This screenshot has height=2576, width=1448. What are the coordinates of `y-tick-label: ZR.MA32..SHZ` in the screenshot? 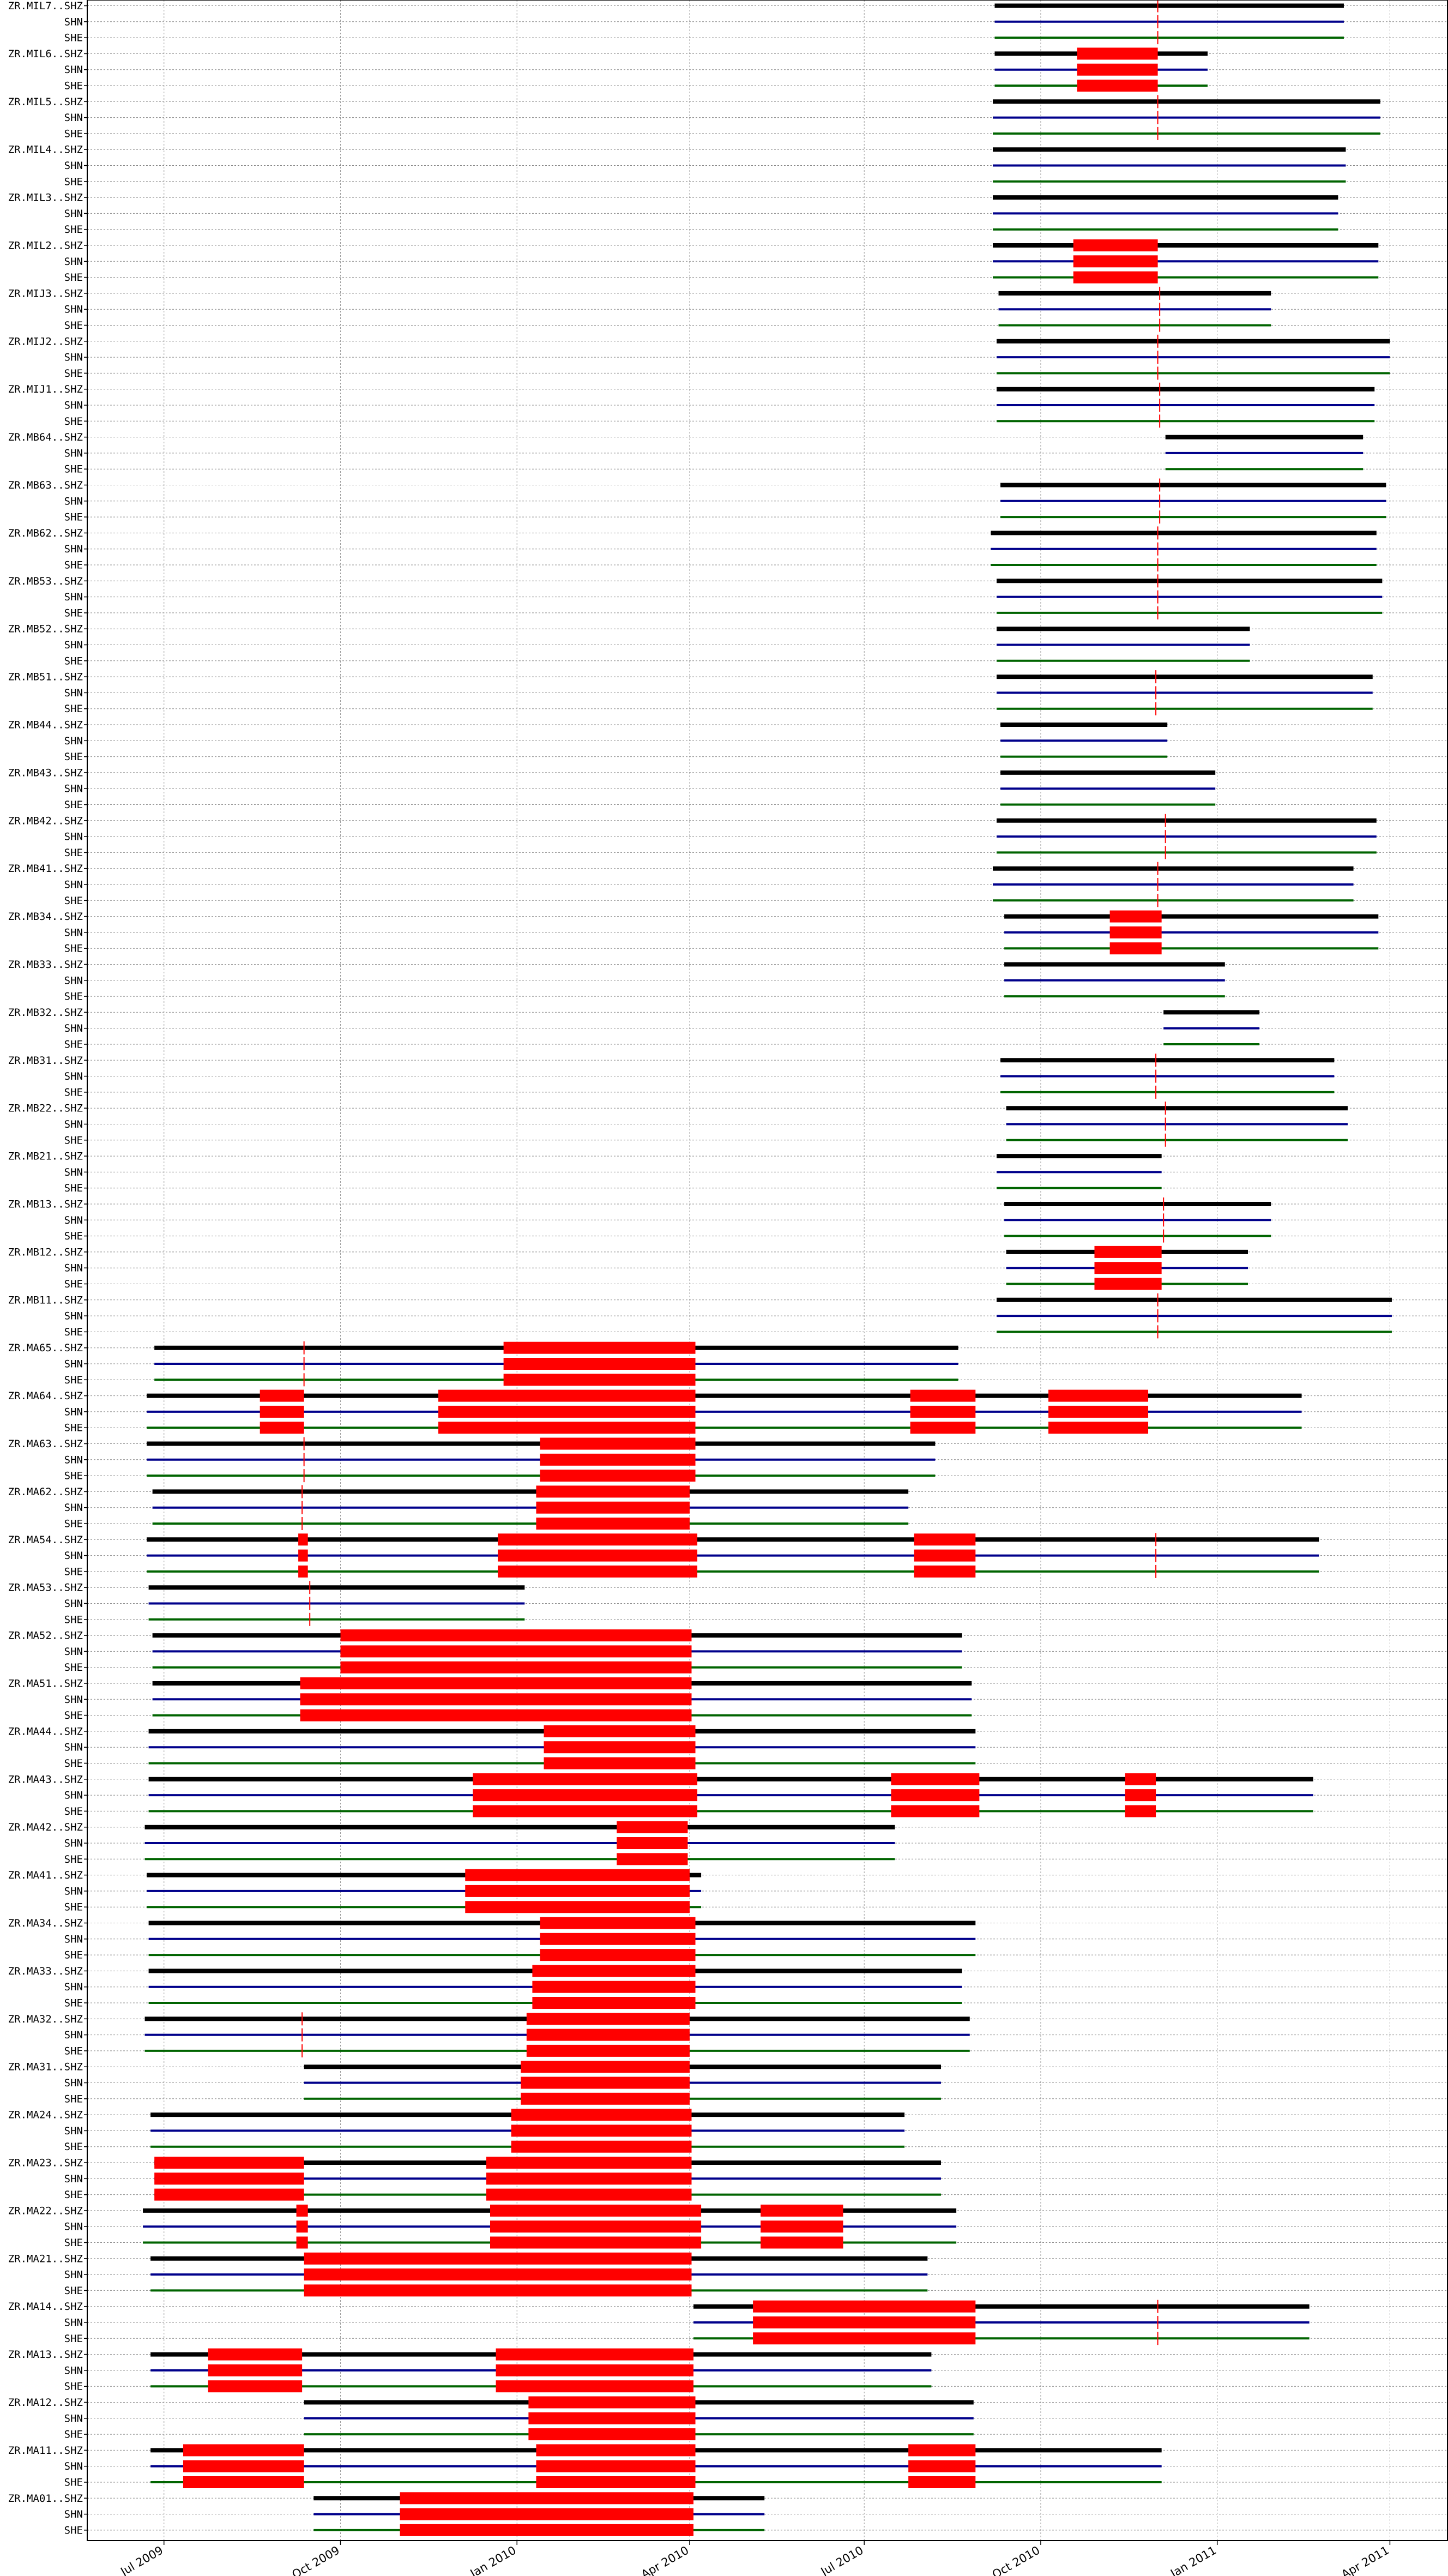 It's located at (46, 2019).